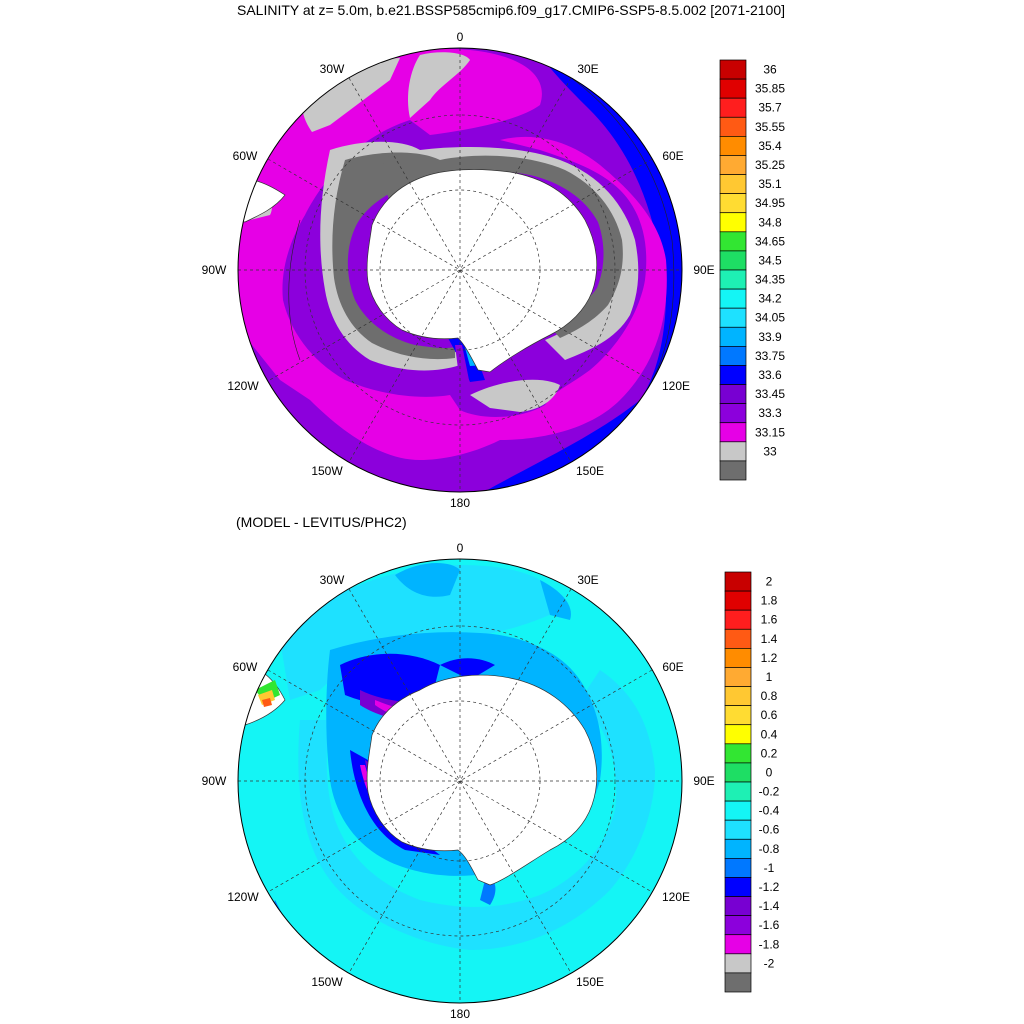  Describe the element at coordinates (770, 356) in the screenshot. I see `salinity-colorbar-label: 33.75` at that location.